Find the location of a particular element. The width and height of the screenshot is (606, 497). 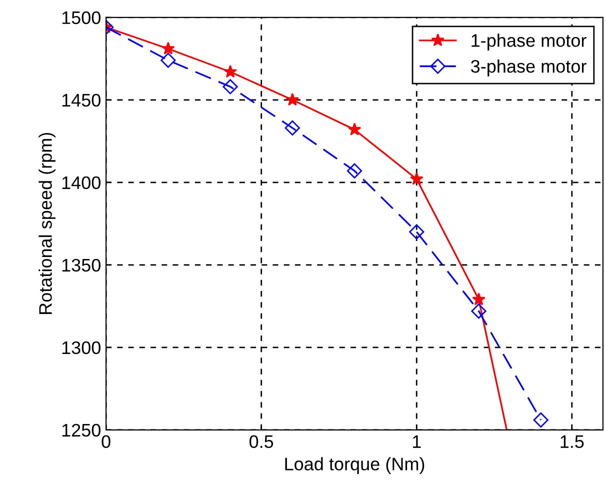

x-tick-label: 0 is located at coordinates (106, 441).